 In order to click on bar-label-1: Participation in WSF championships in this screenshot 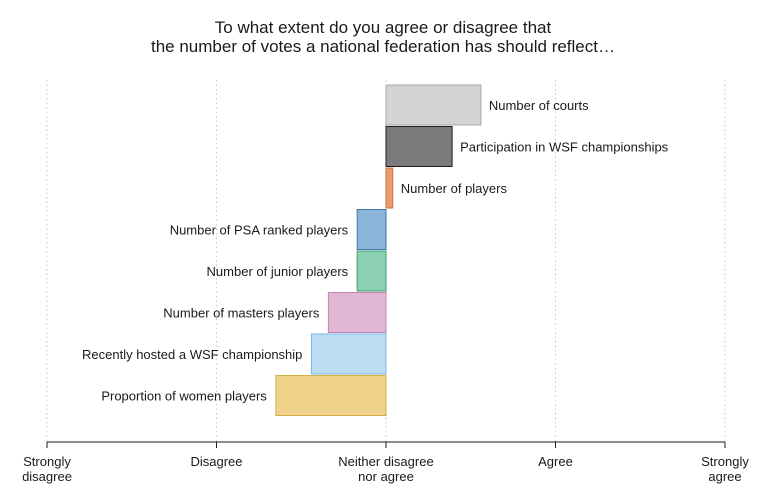, I will do `click(564, 147)`.